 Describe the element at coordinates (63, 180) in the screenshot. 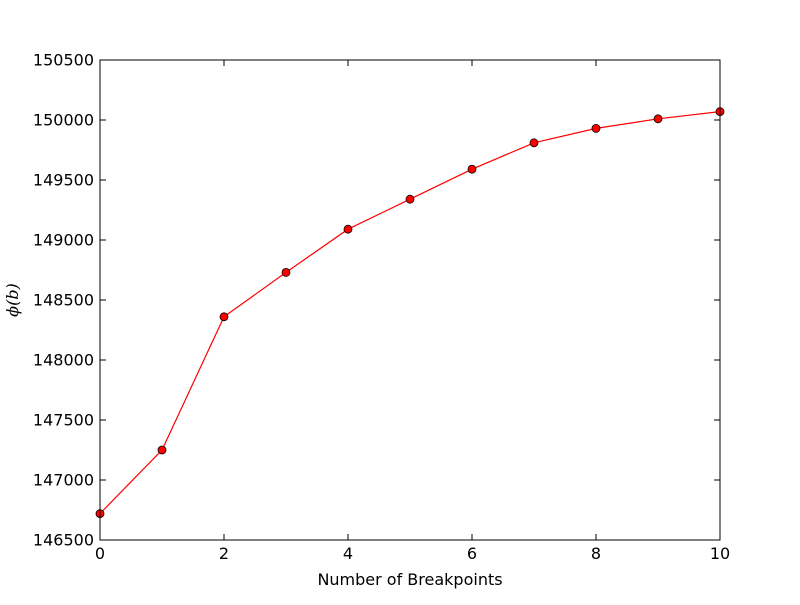

I see `y-tick-label: 149500` at that location.